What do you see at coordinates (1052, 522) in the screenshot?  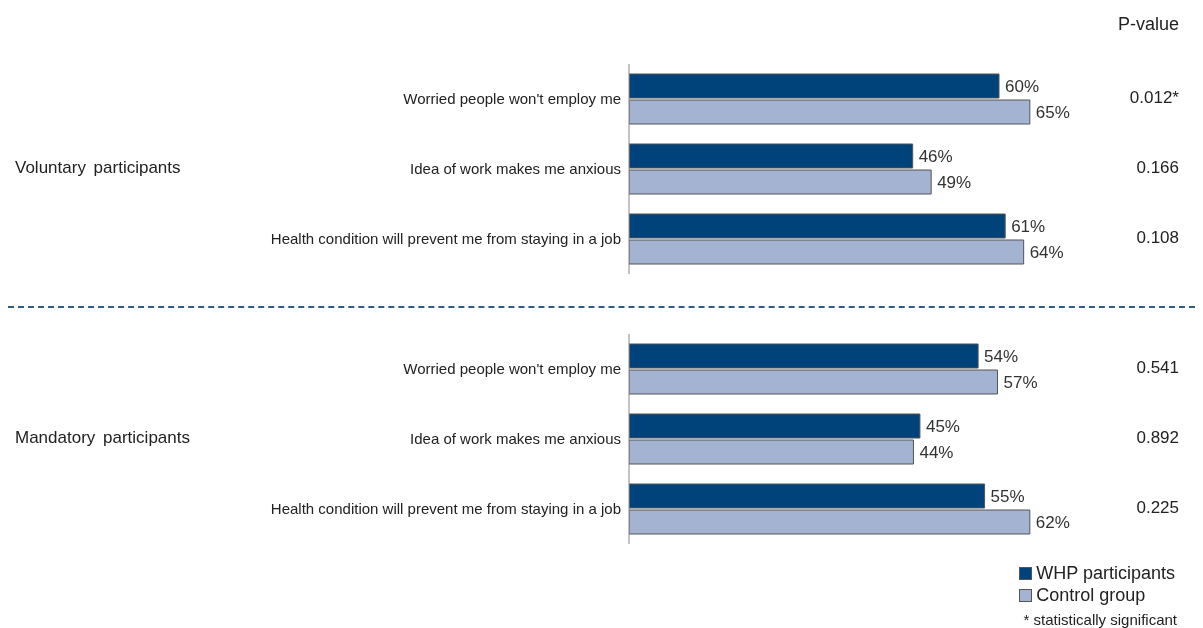 I see `data-label: 62%` at bounding box center [1052, 522].